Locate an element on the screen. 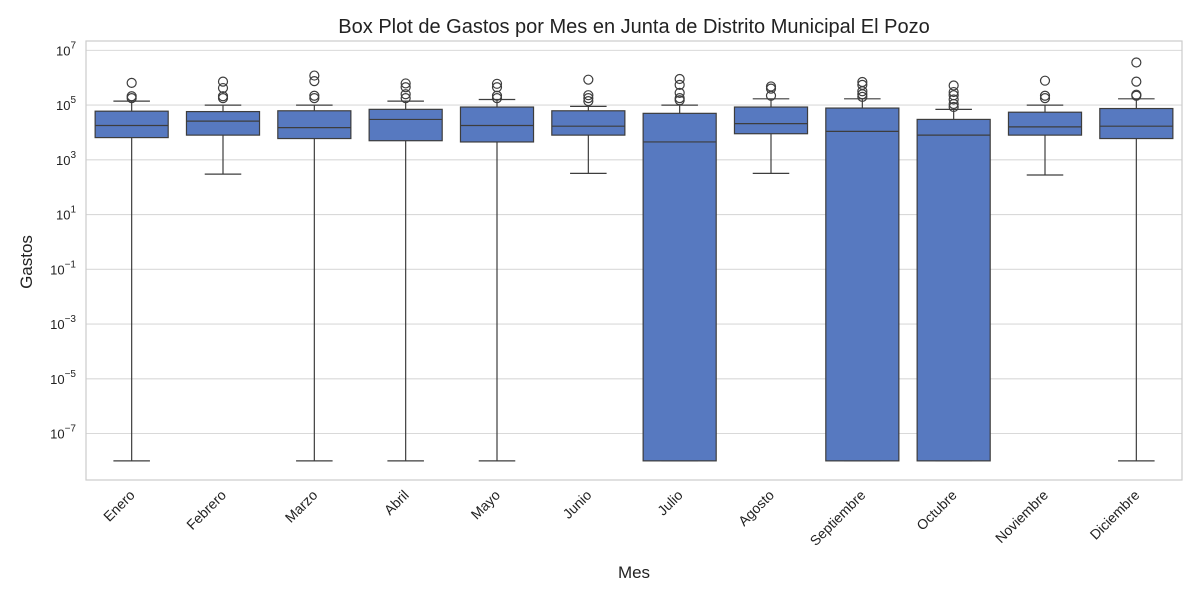  x-tick-label: Agosto is located at coordinates (756, 508).